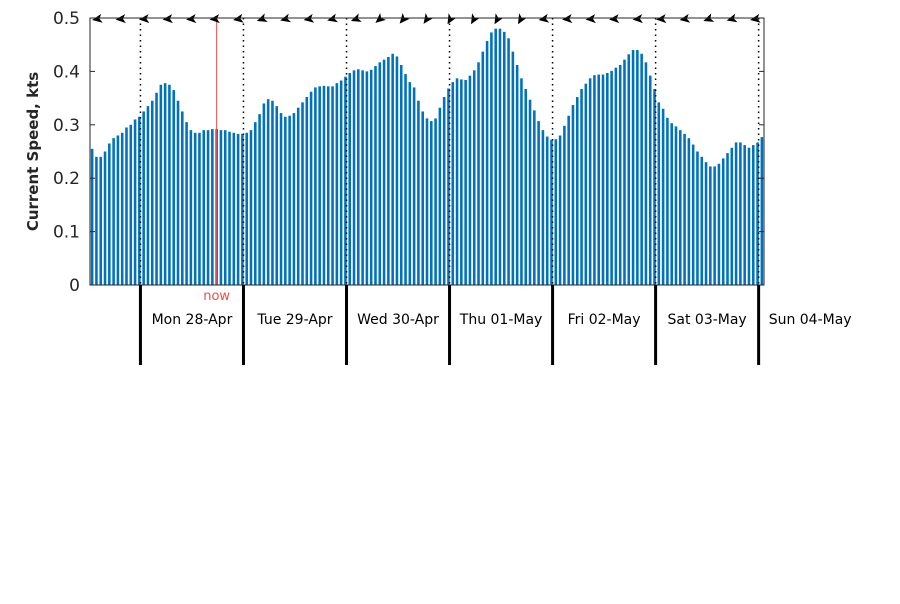 The height and width of the screenshot is (604, 900). What do you see at coordinates (66, 72) in the screenshot?
I see `y-tick-label: 0.4` at bounding box center [66, 72].